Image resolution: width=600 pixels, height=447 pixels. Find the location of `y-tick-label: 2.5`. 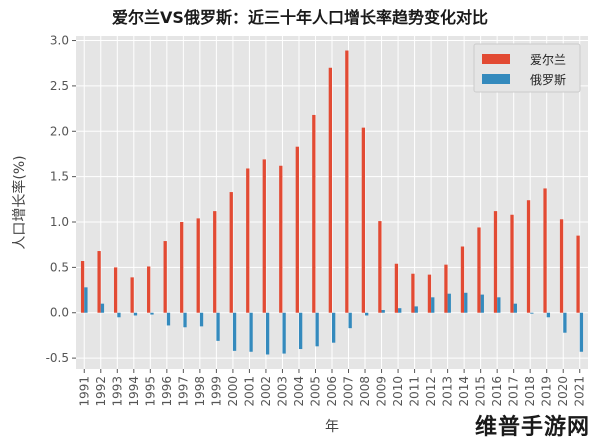

y-tick-label: 2.5 is located at coordinates (59, 86).